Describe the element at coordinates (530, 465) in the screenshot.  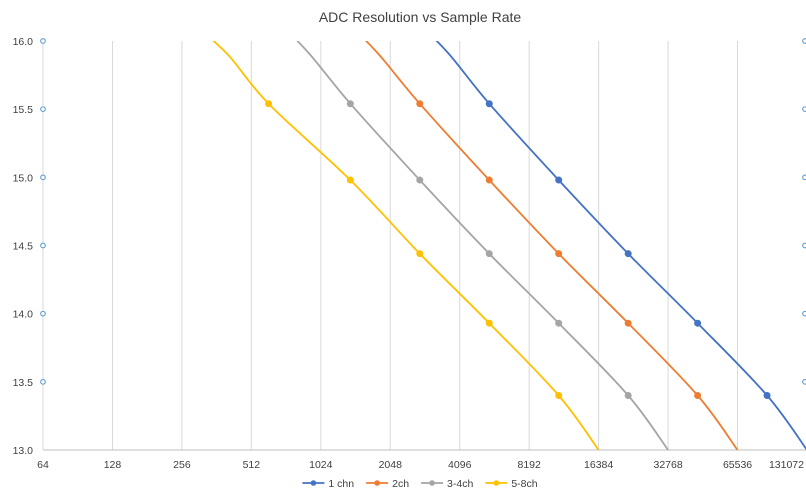
I see `x-tick-label: 8192` at that location.